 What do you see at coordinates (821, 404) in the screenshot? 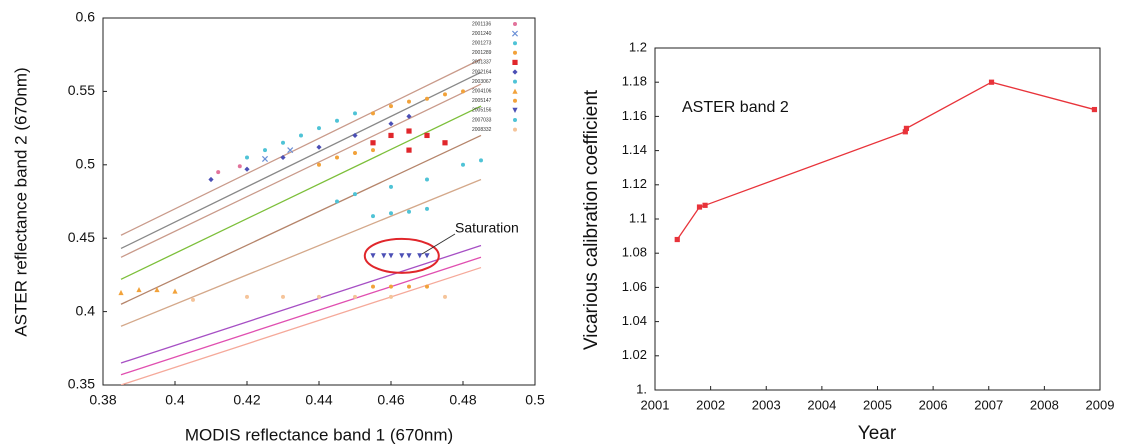
I see `x-tick-label: 2004` at bounding box center [821, 404].